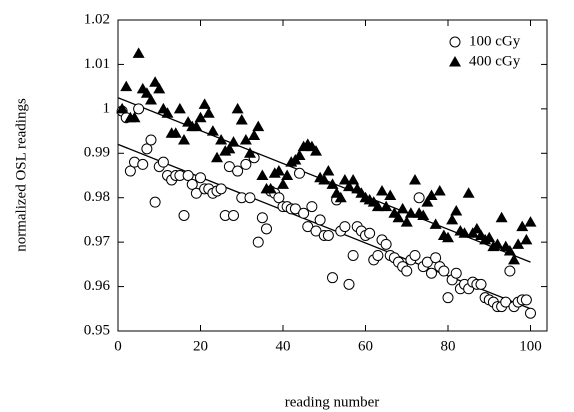 This screenshot has height=412, width=574. I want to click on x-tick-label: 100, so click(530, 346).